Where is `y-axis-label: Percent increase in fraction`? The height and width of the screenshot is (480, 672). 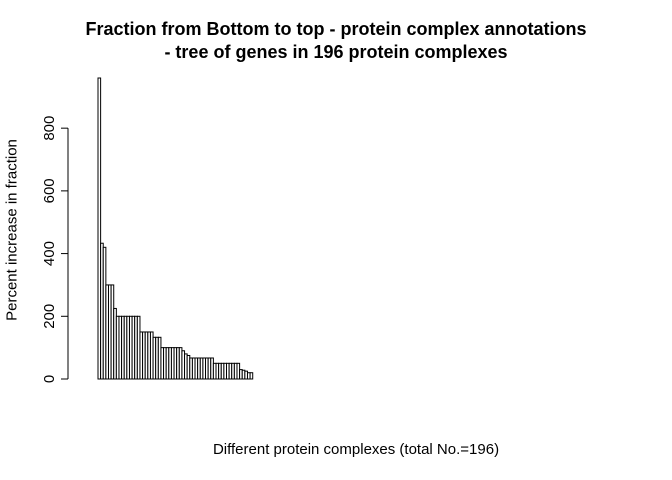
y-axis-label: Percent increase in fraction is located at coordinates (12, 230).